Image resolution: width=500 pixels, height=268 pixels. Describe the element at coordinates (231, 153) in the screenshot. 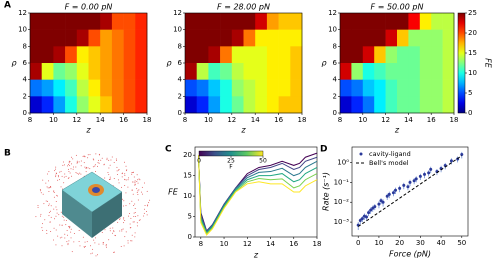

I see `inset-colorbar` at that location.